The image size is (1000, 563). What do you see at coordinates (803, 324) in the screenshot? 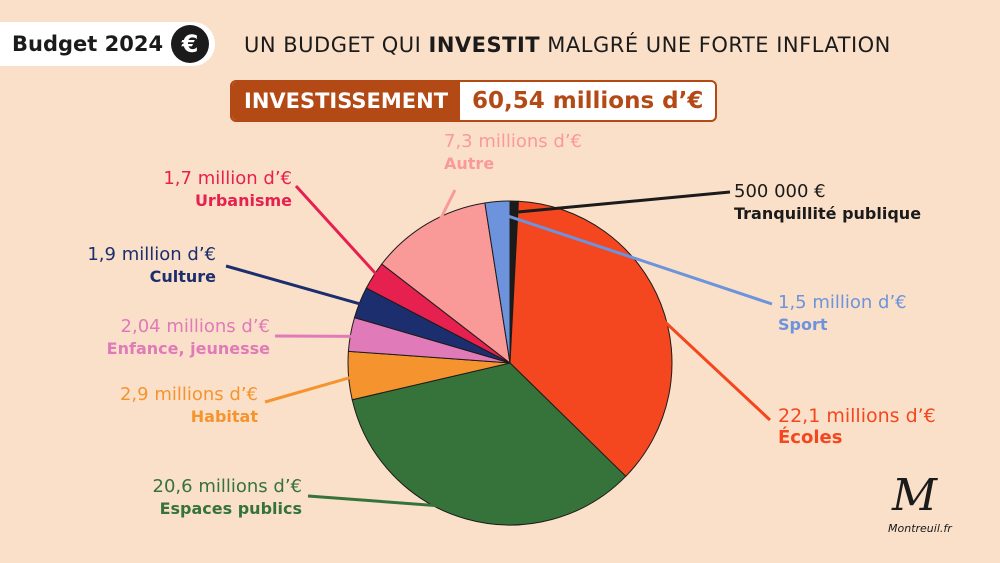
I see `slice-name: Sport` at bounding box center [803, 324].